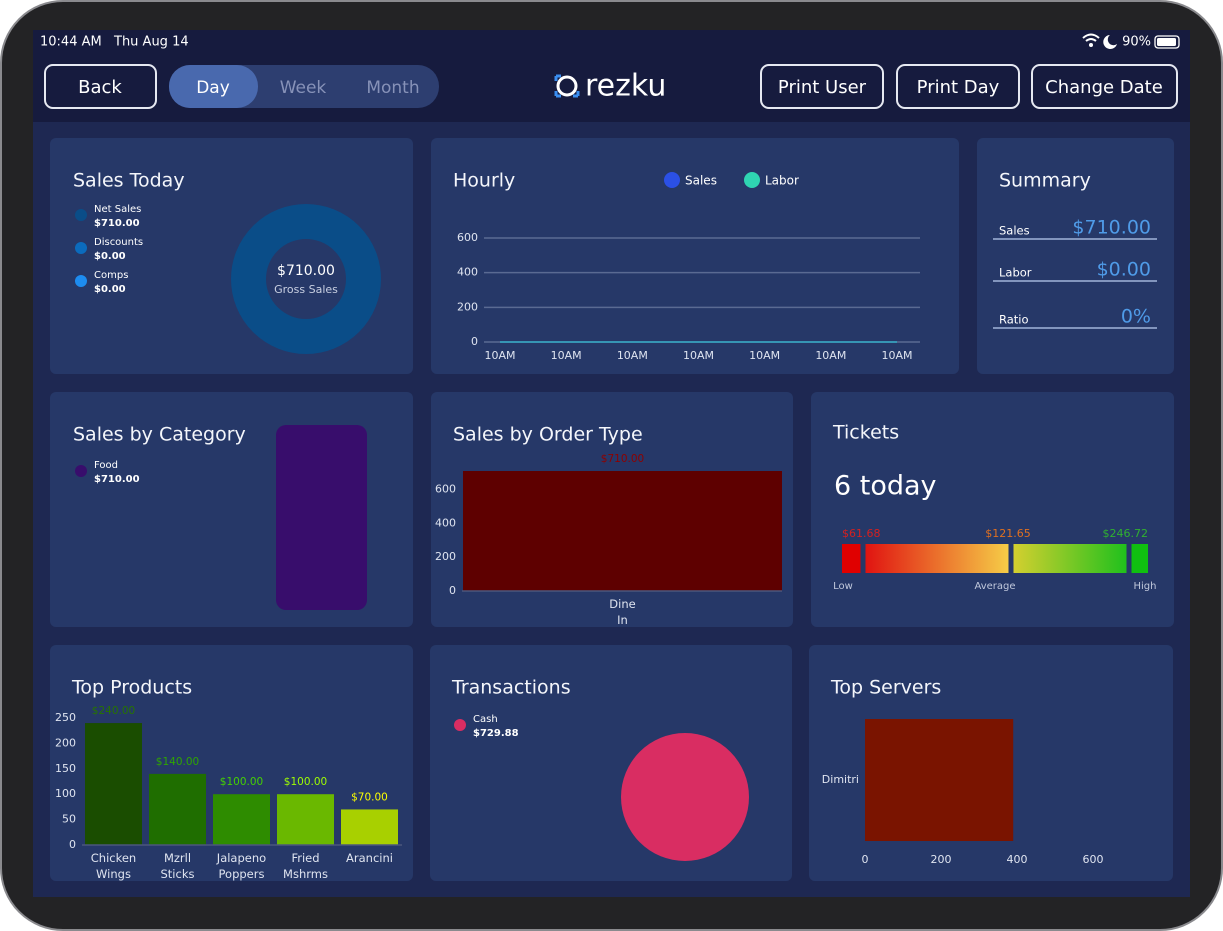  I want to click on moon-icon, so click(1110, 42).